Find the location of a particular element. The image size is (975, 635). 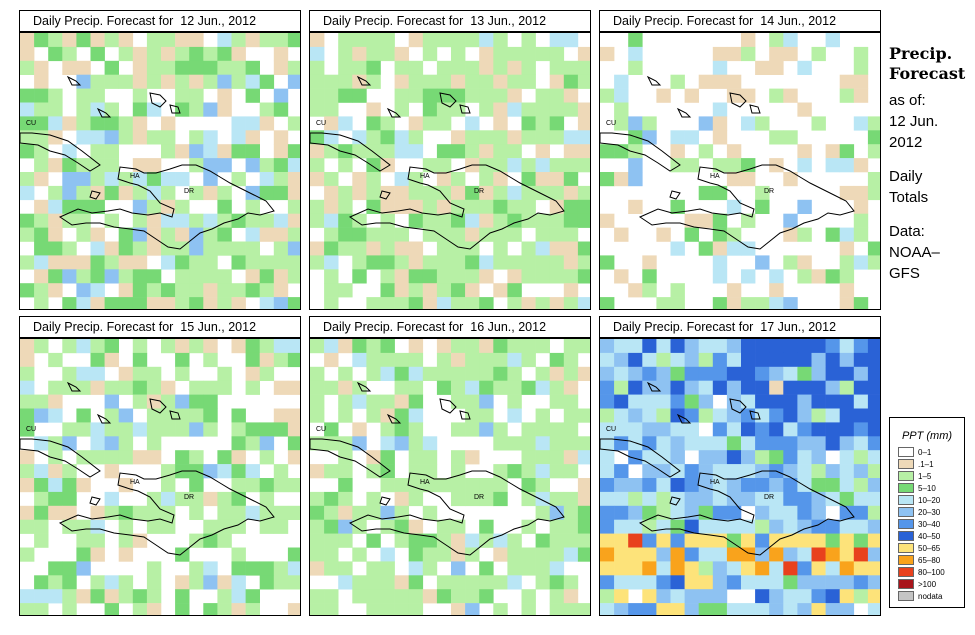

legend-item: 20–30 is located at coordinates (927, 512).